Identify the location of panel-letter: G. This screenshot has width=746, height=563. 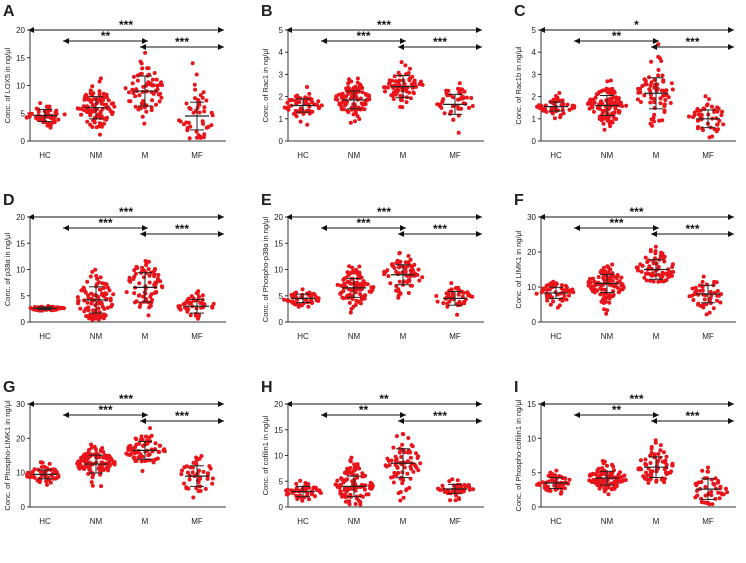
(9, 387).